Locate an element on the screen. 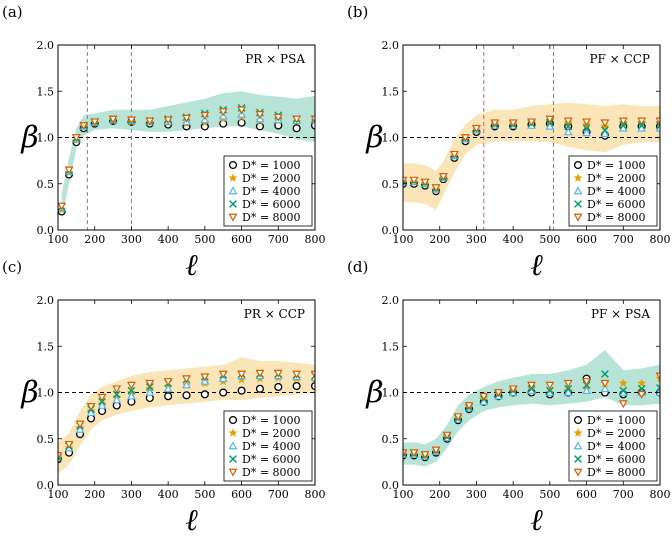 This screenshot has height=542, width=672. x-tick-label: 600 is located at coordinates (241, 239).